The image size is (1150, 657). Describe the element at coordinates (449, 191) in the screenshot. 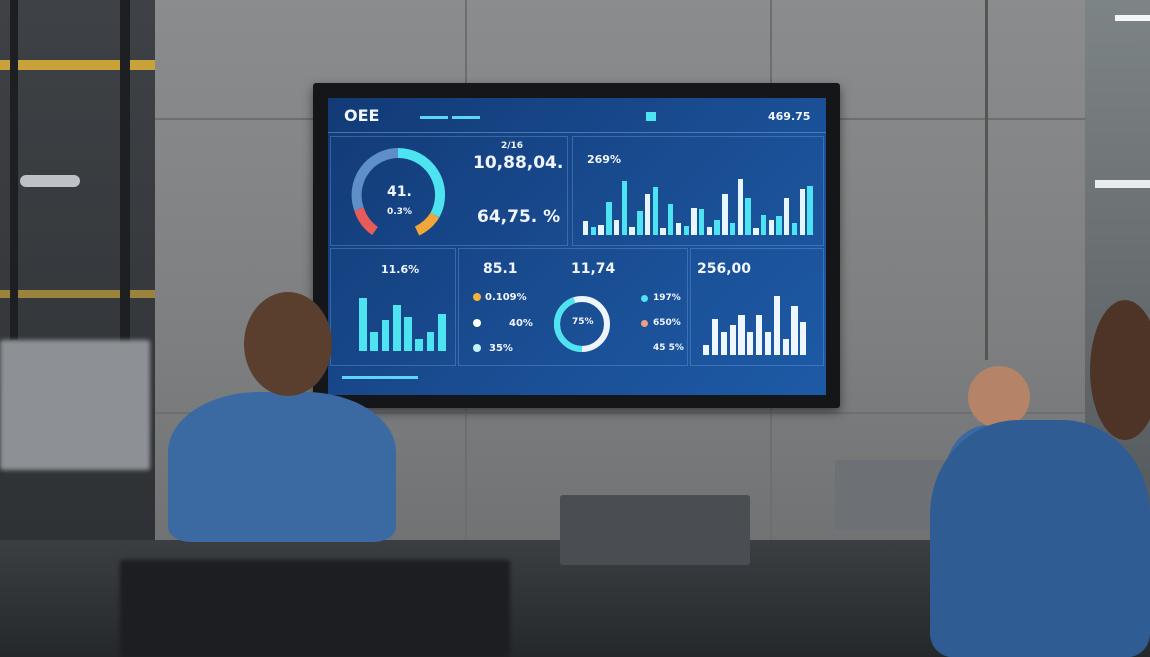

I see `gauge-panel: 41. 0.3% 2/16 10,88,04. 64,75. %` at that location.